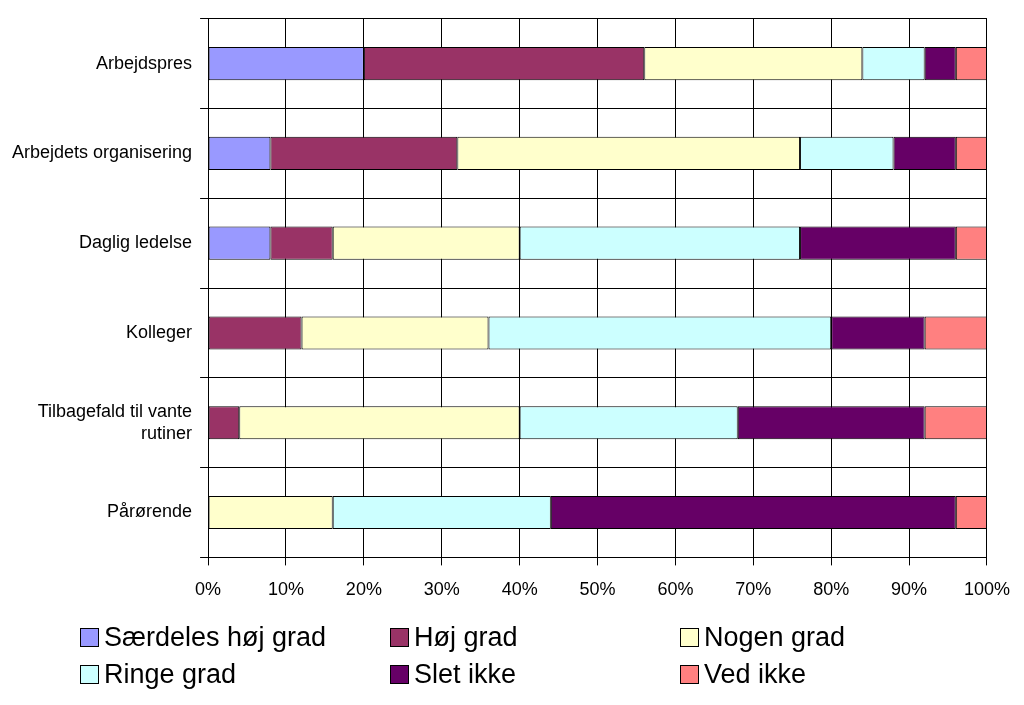 This screenshot has height=705, width=1024. What do you see at coordinates (675, 589) in the screenshot?
I see `x-tick-label: 60%` at bounding box center [675, 589].